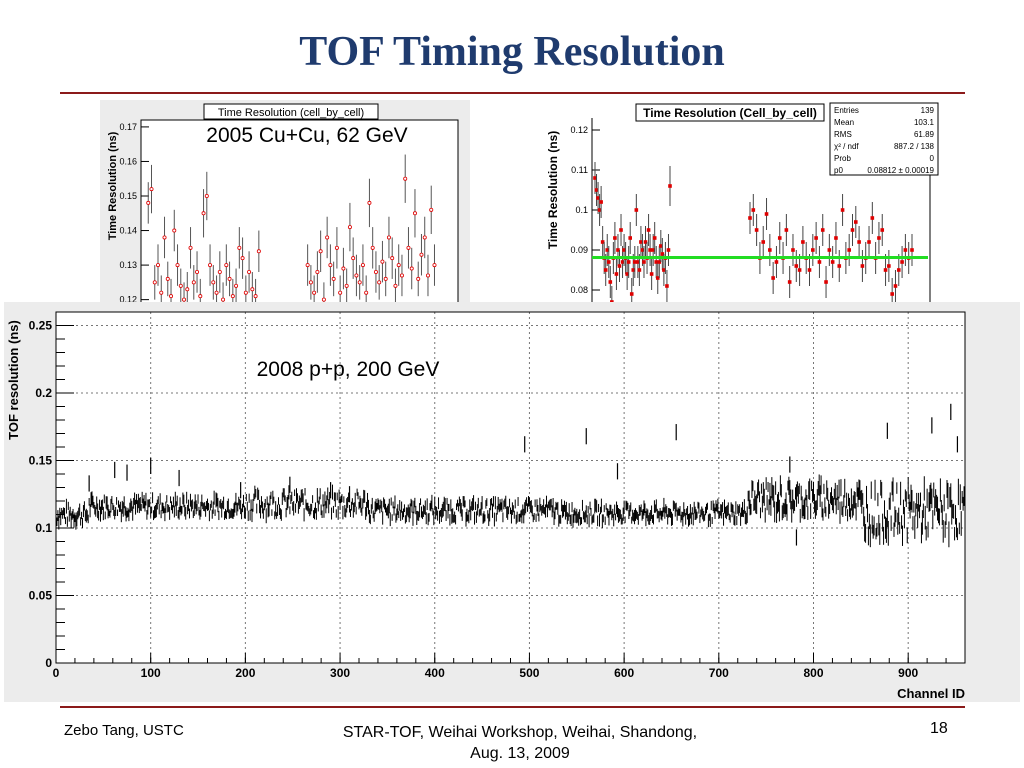 Image resolution: width=1024 pixels, height=768 pixels. Describe the element at coordinates (13, 380) in the screenshot. I see `main-ylabel: TOF resolution (ns)` at that location.